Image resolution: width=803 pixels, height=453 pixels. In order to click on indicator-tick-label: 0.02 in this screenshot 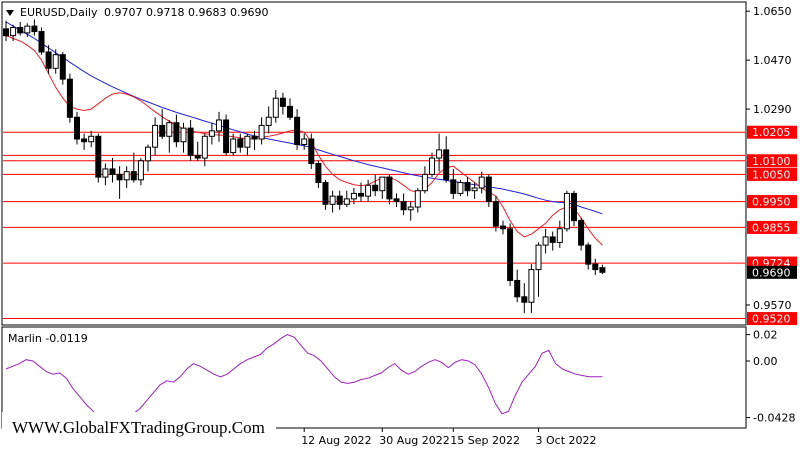, I will do `click(765, 335)`.